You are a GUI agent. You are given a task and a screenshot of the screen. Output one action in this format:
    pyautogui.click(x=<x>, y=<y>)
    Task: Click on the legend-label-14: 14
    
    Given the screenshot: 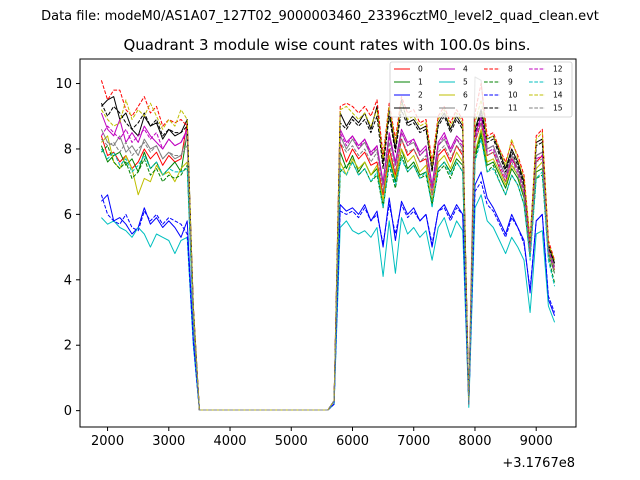 What is the action you would take?
    pyautogui.click(x=558, y=95)
    